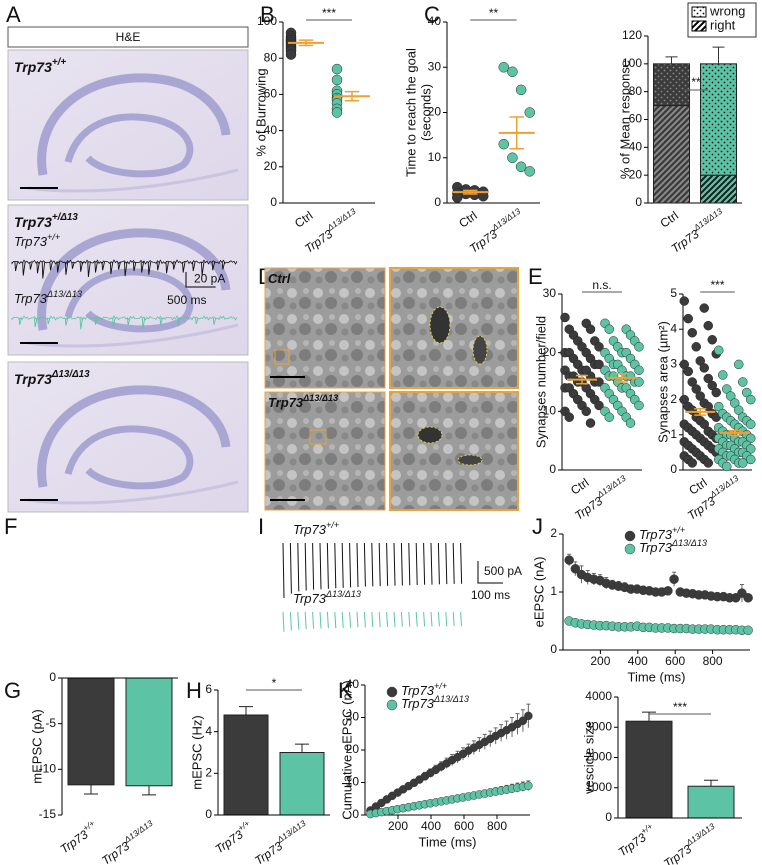 This screenshot has width=762, height=865. I want to click on em-image, so click(325, 451).